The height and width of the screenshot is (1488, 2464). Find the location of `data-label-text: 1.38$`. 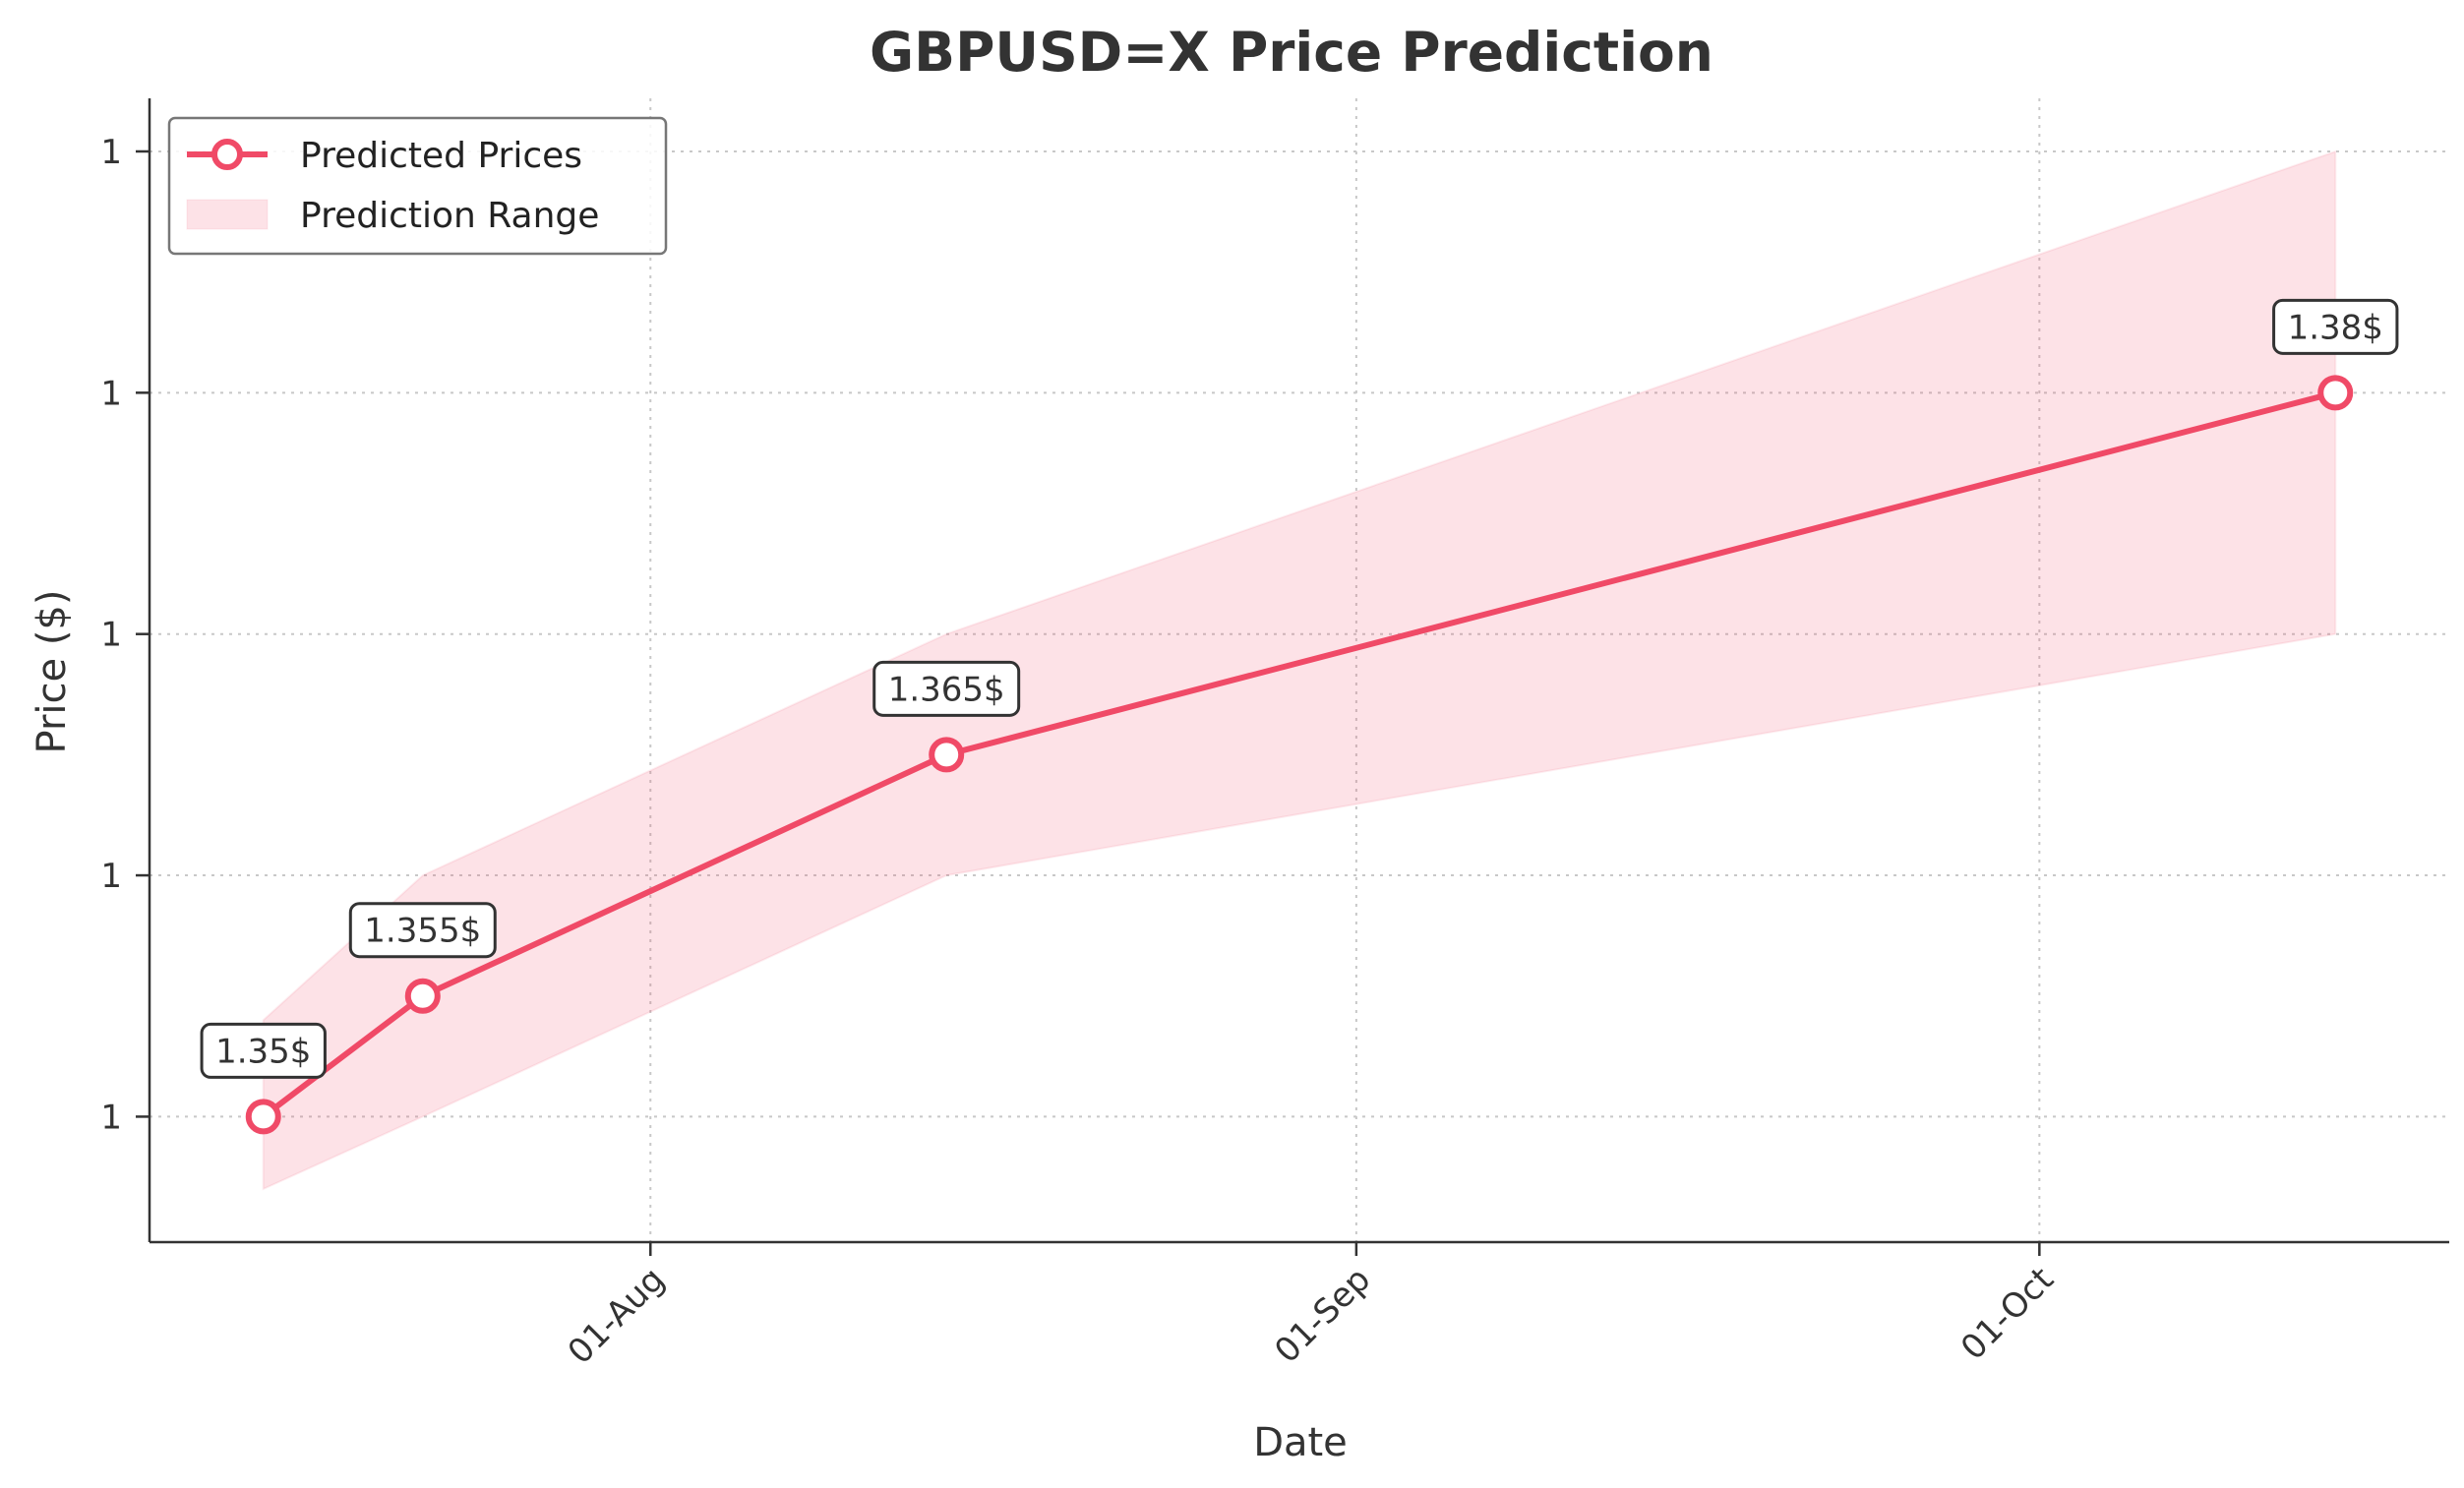

data-label-text: 1.38$ is located at coordinates (2335, 327).